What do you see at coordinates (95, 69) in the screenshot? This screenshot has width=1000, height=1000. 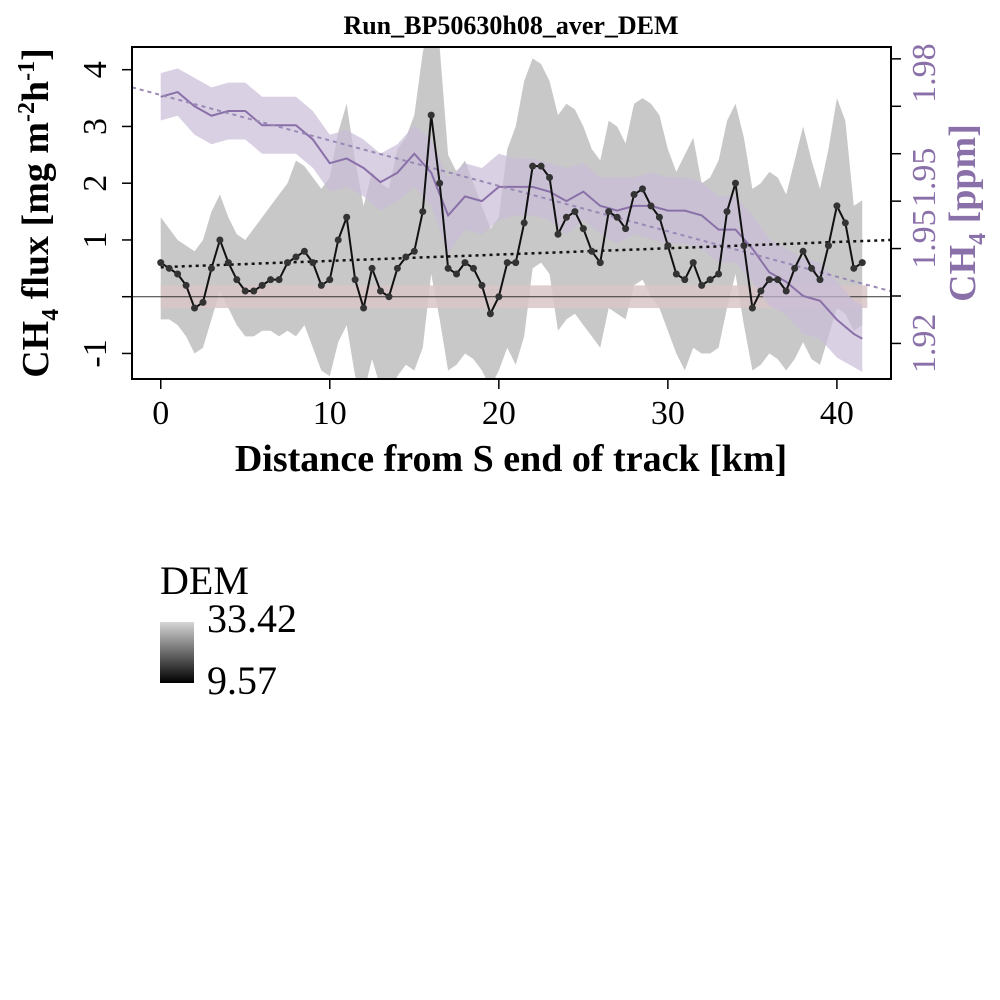 I see `left-y-tick-label: 4` at bounding box center [95, 69].